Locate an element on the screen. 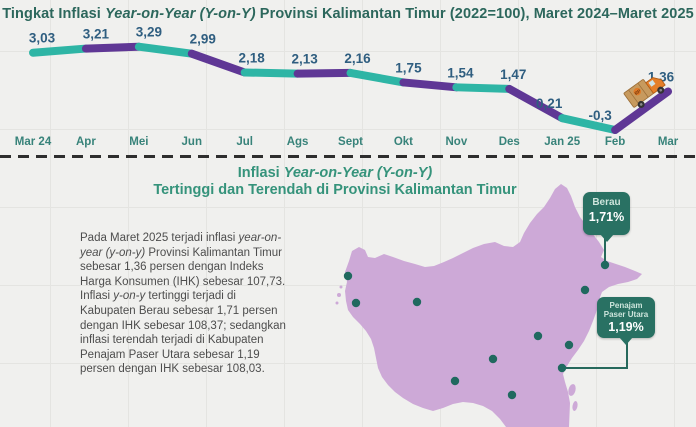  callout-penajam-paser-utara: Penajam Paser Utara 1,19% is located at coordinates (626, 317).